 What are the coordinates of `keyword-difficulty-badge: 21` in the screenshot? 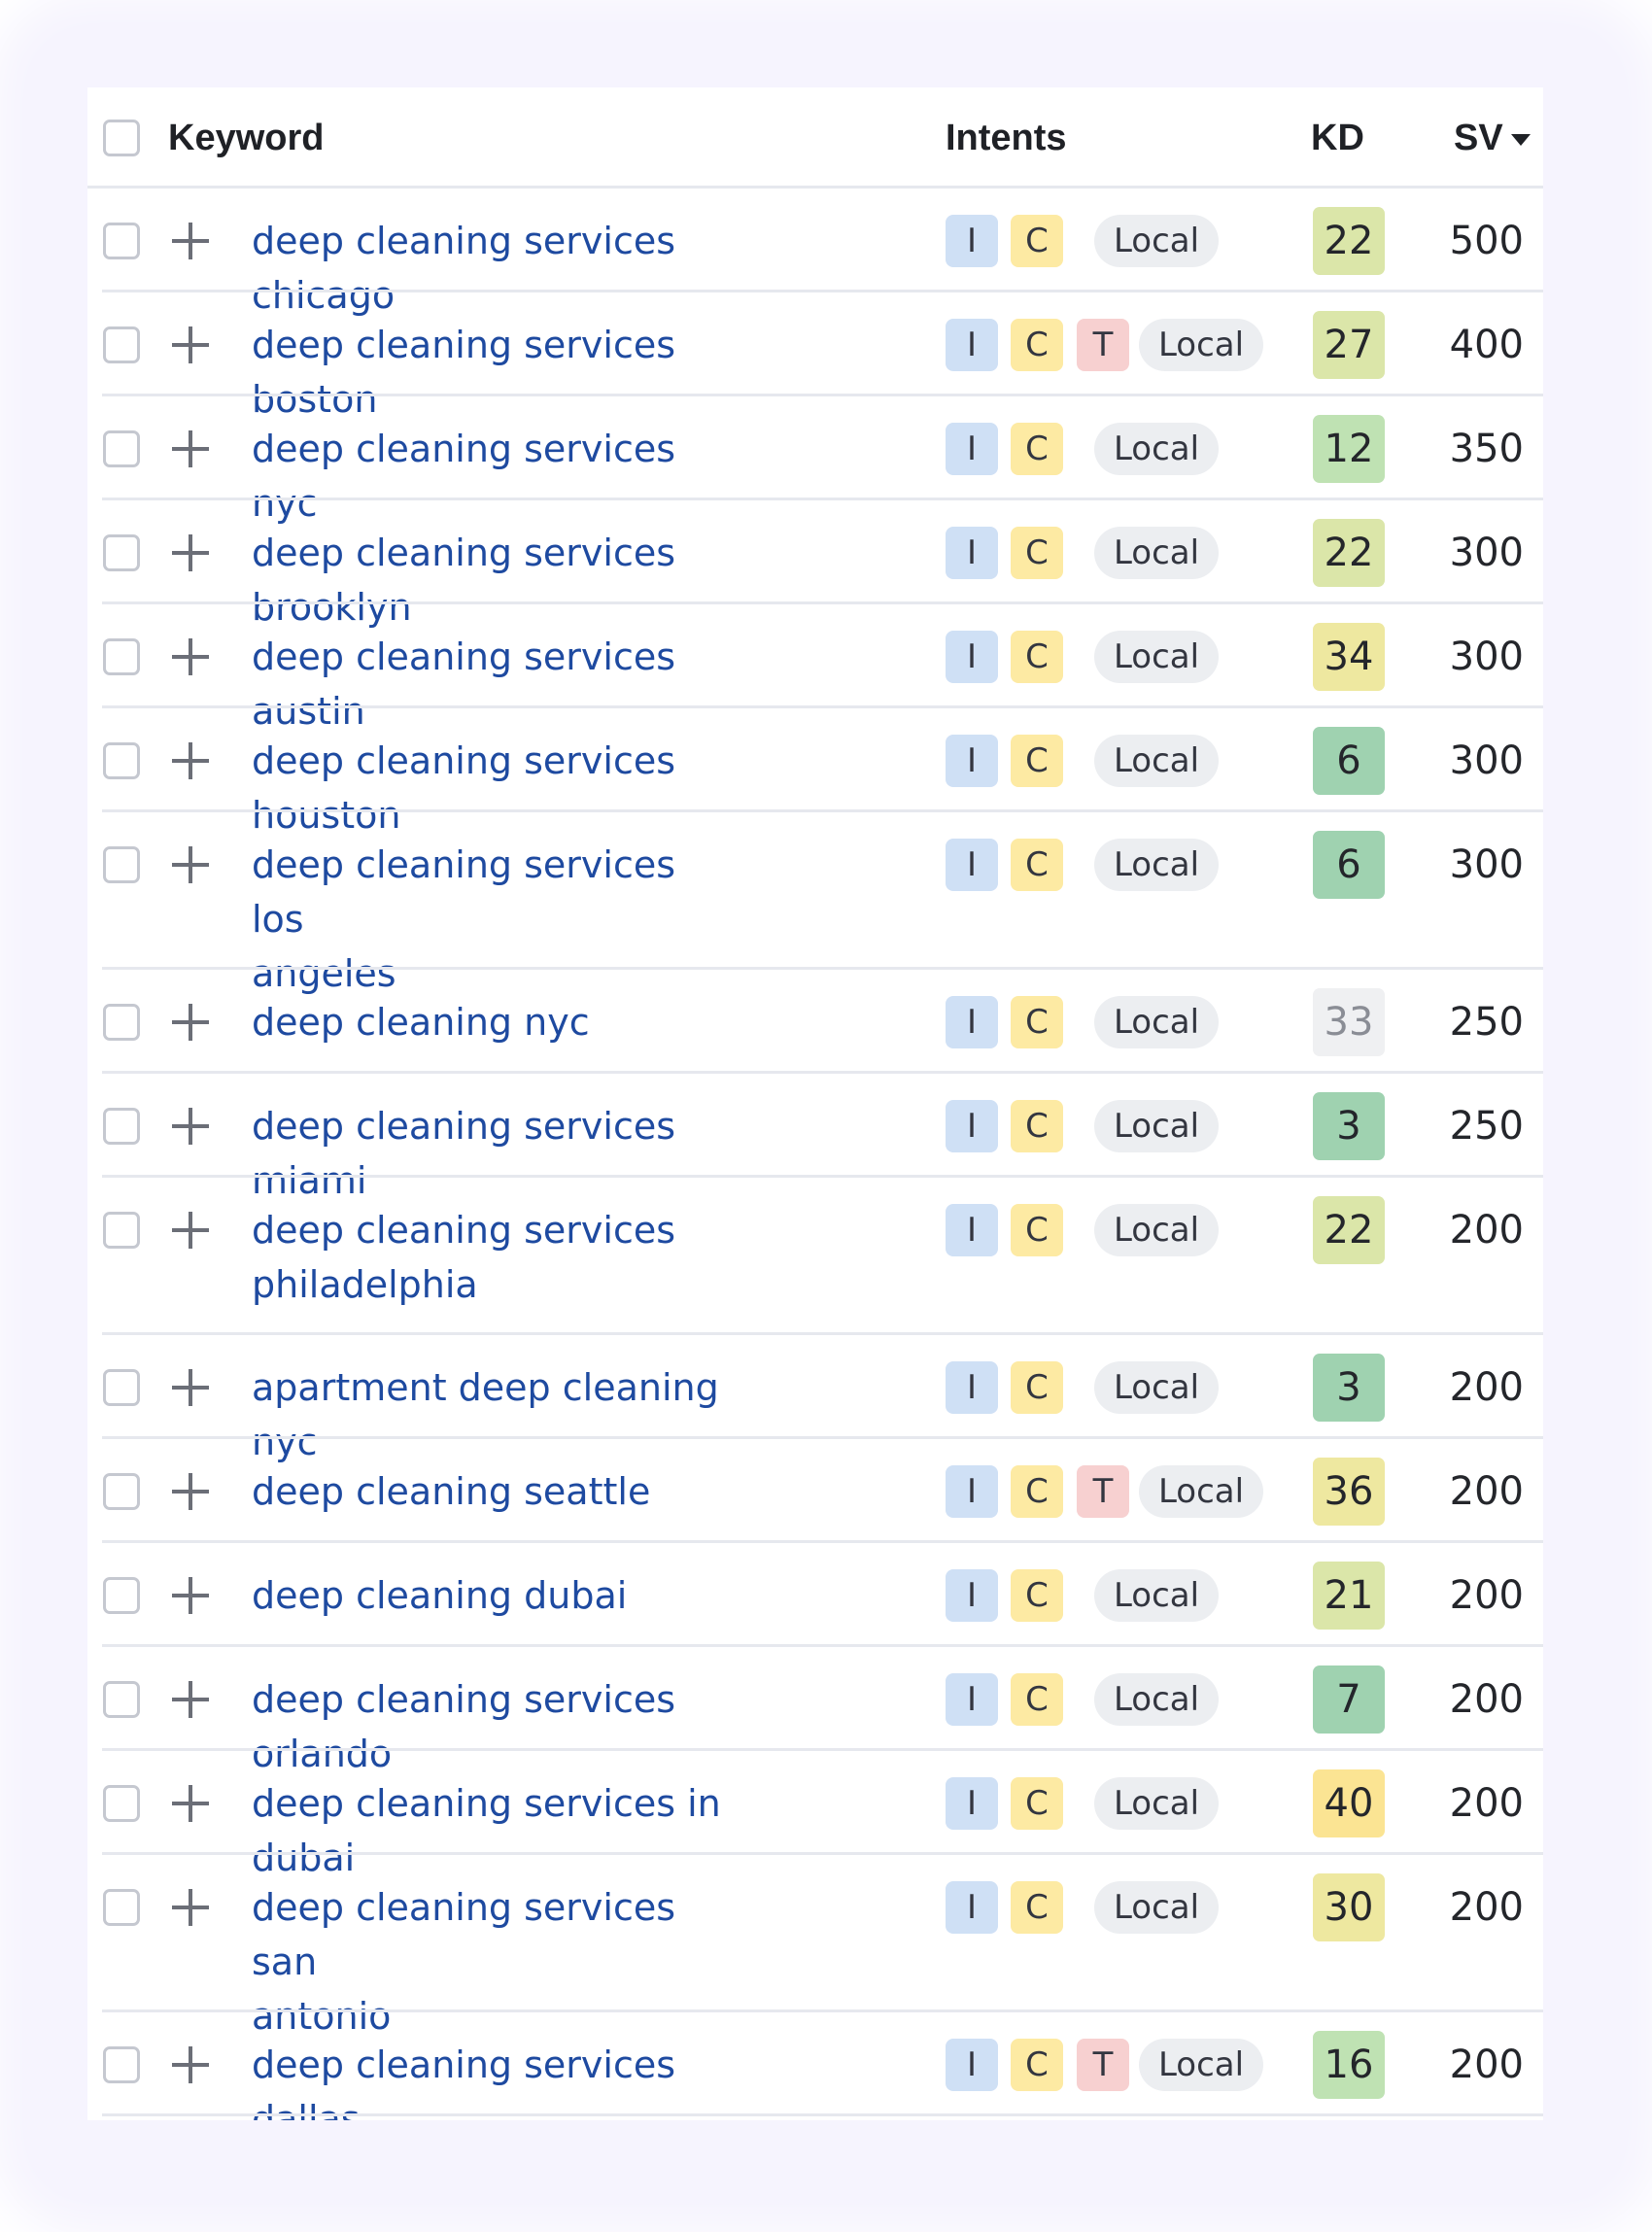 It's located at (1349, 1596).